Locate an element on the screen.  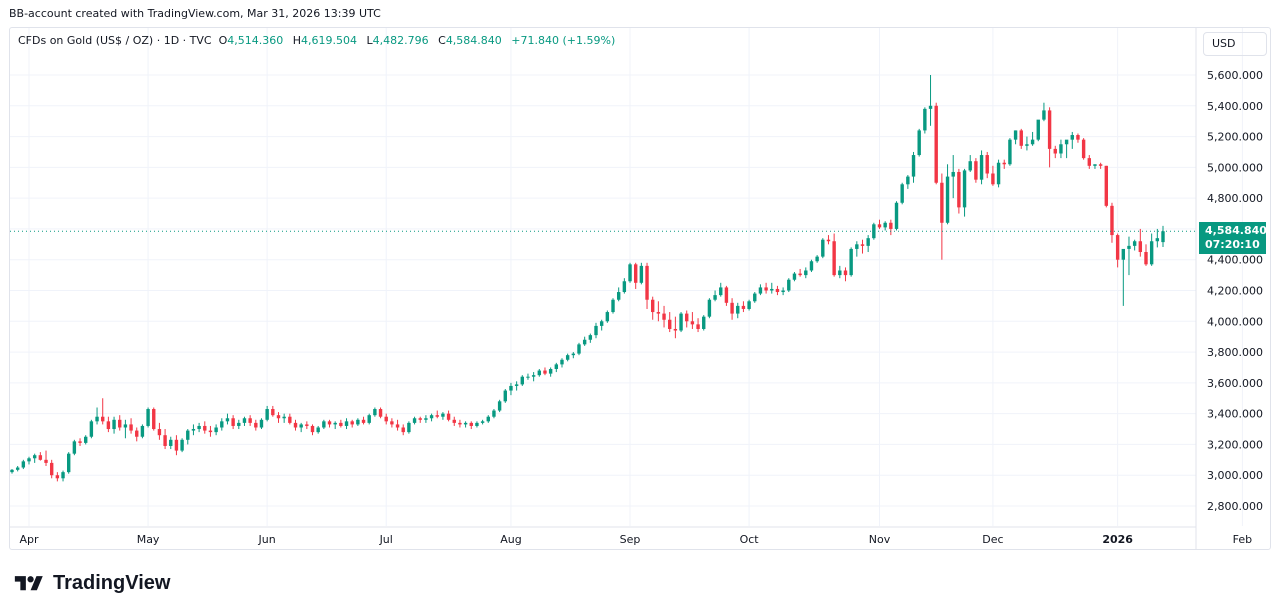
currency-button: USD is located at coordinates (1235, 44).